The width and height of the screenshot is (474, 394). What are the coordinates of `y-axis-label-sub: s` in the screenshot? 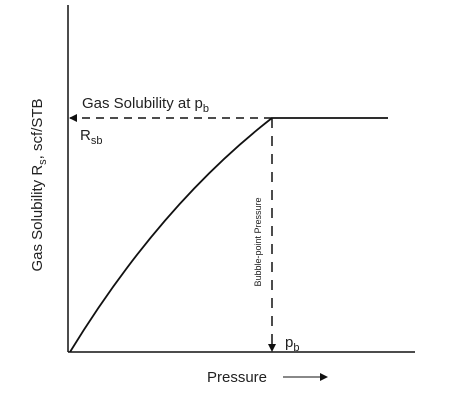 It's located at (43, 162).